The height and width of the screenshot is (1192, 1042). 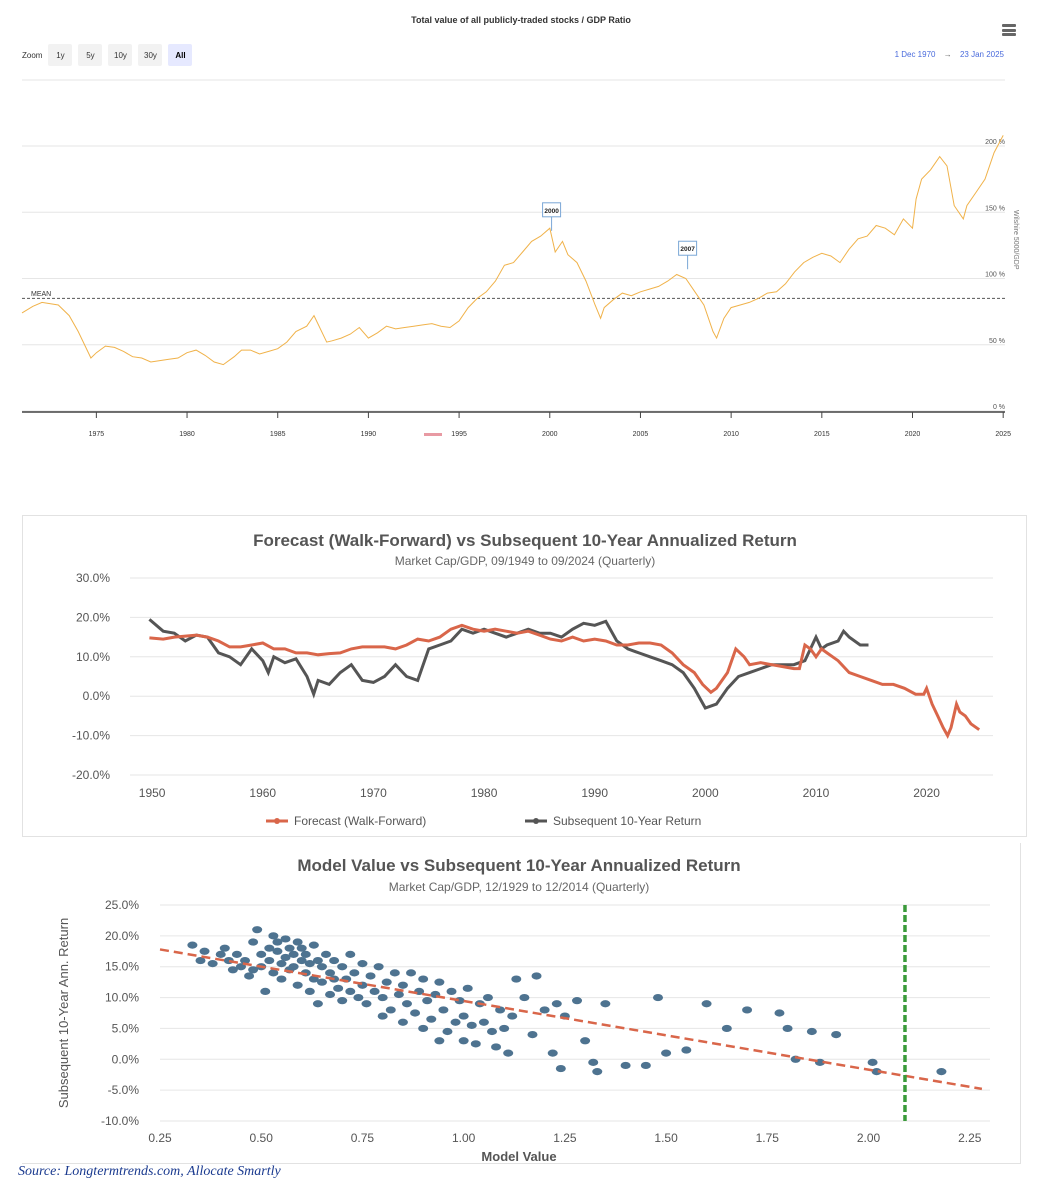 What do you see at coordinates (995, 142) in the screenshot?
I see `y-tick-label: 200 %` at bounding box center [995, 142].